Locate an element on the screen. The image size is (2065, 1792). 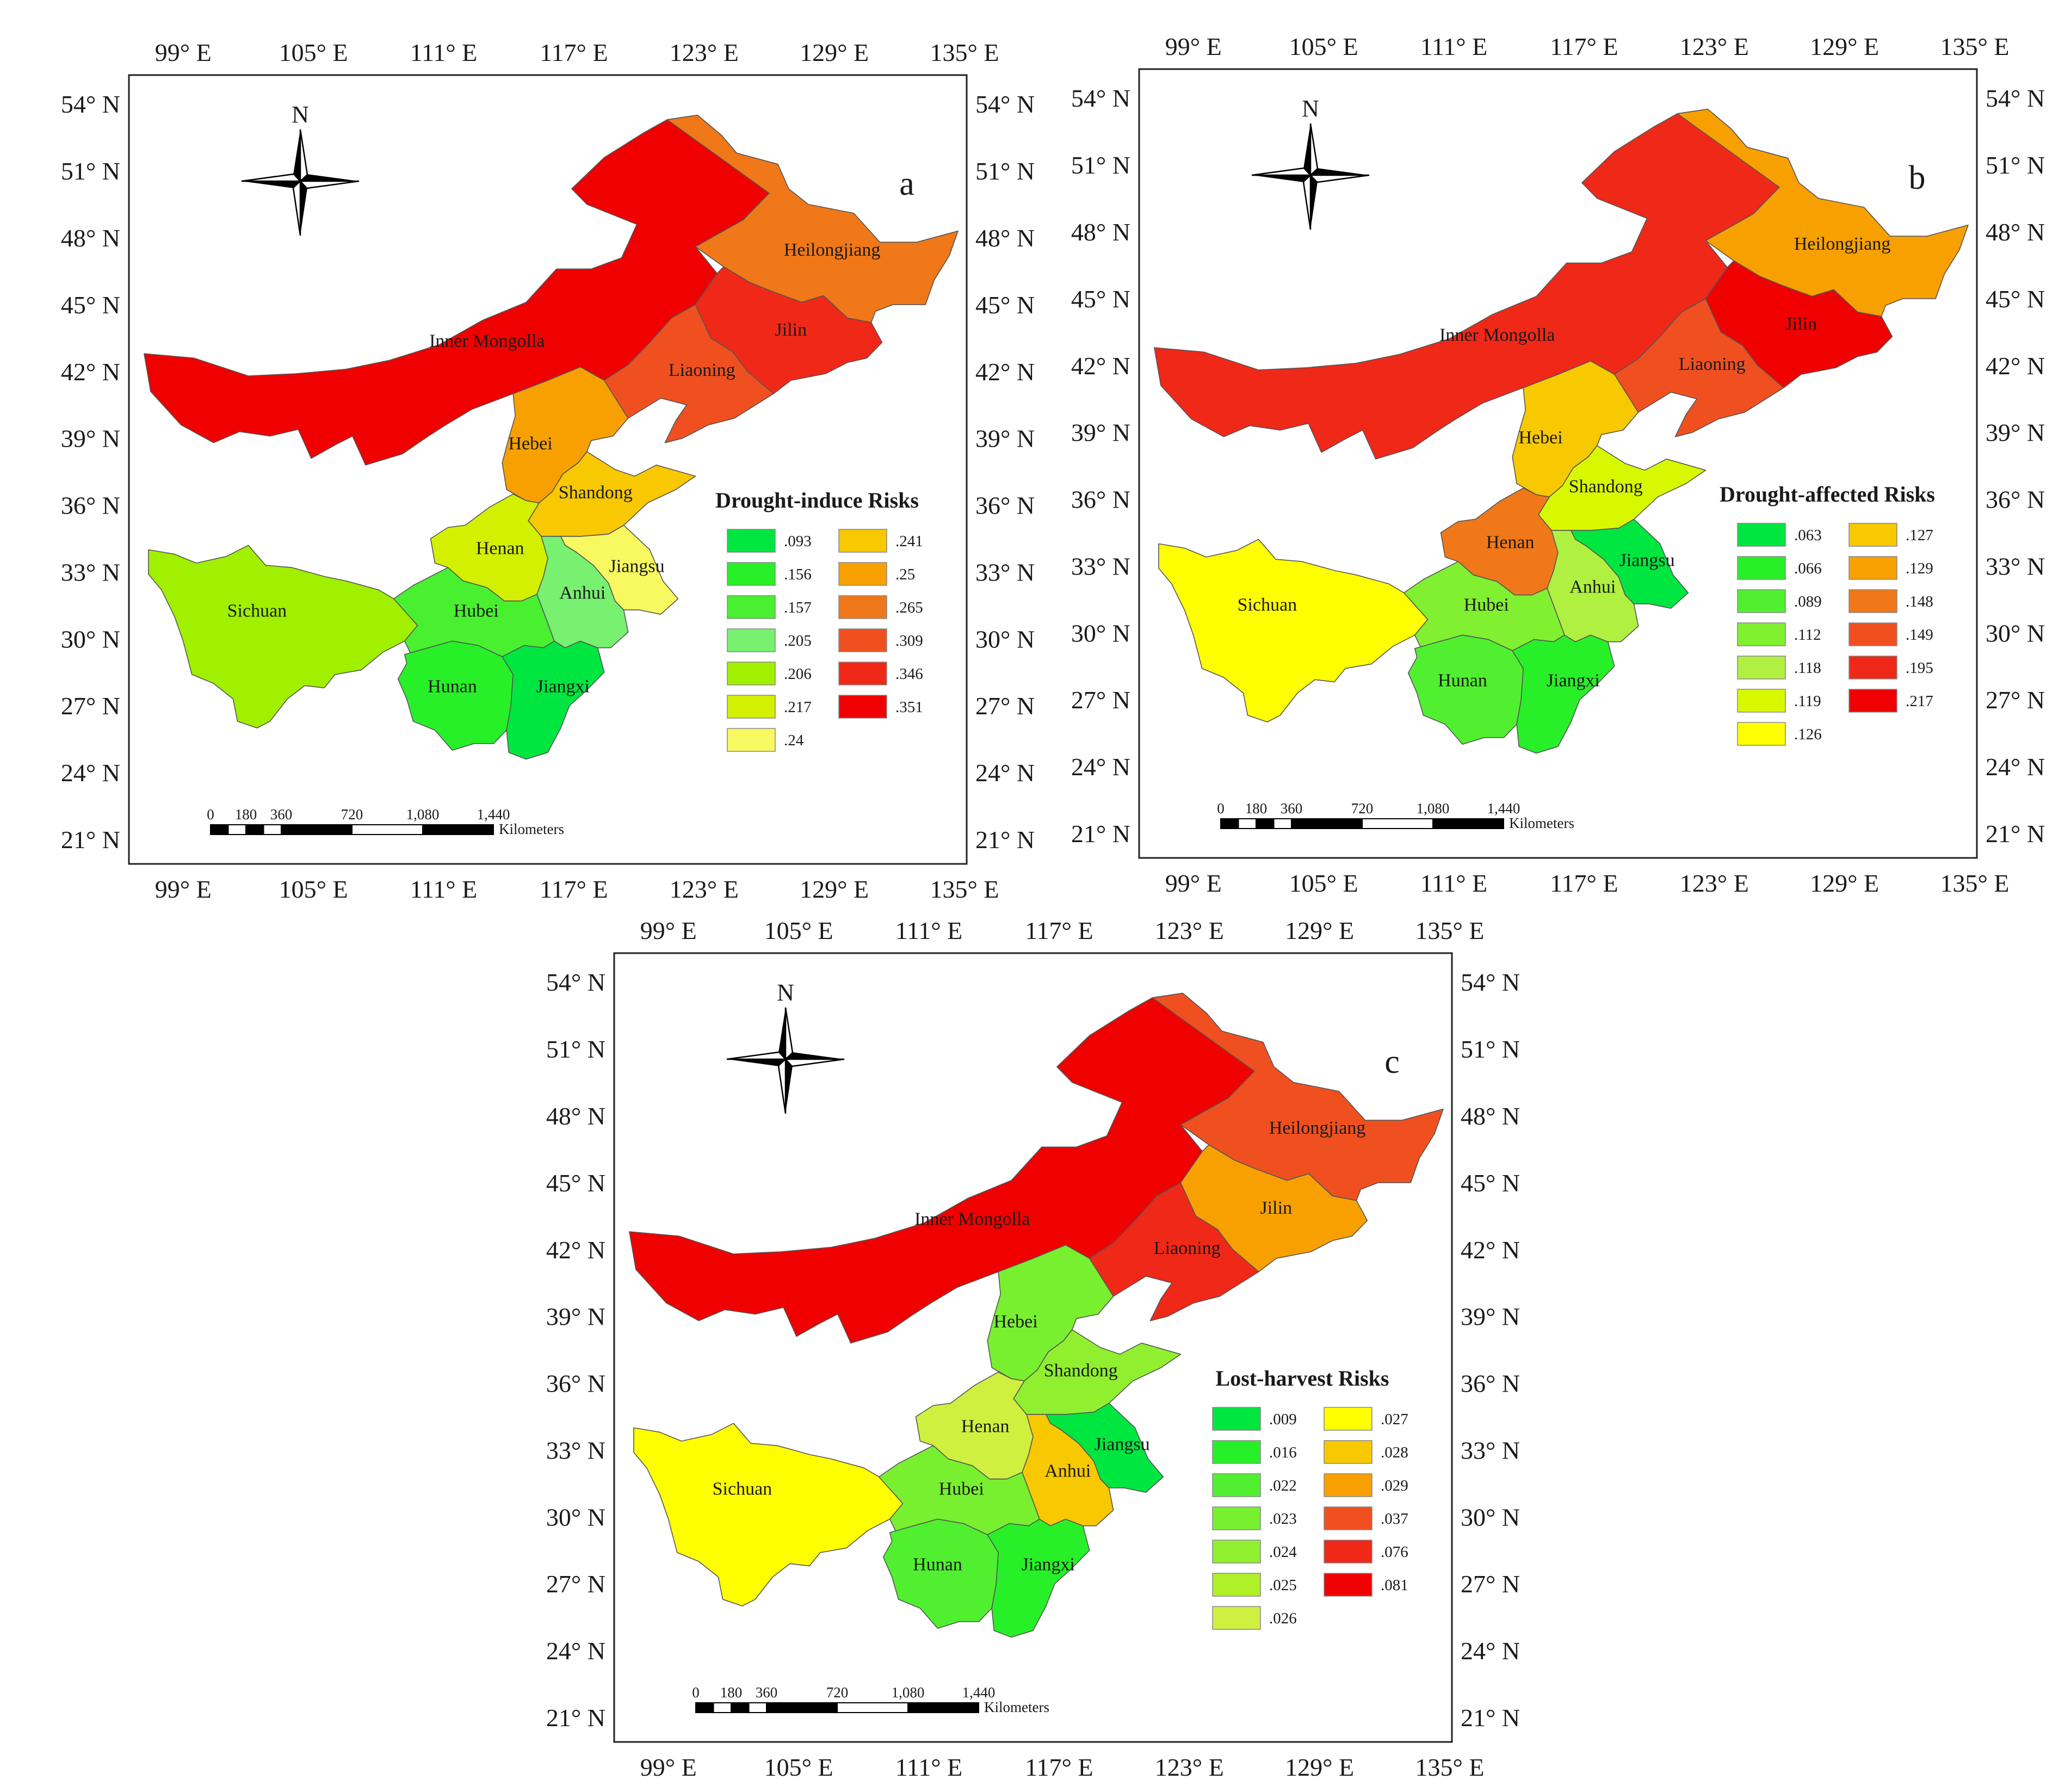
province-label-hebei: Hebei is located at coordinates (1016, 1322).